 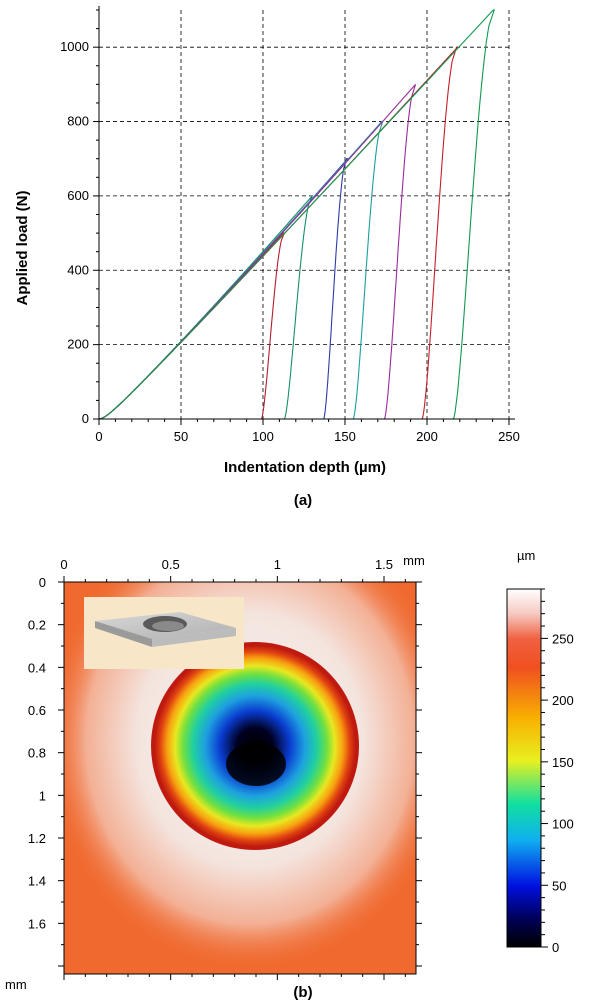 I want to click on colorbar-tick-label: 150, so click(x=563, y=762).